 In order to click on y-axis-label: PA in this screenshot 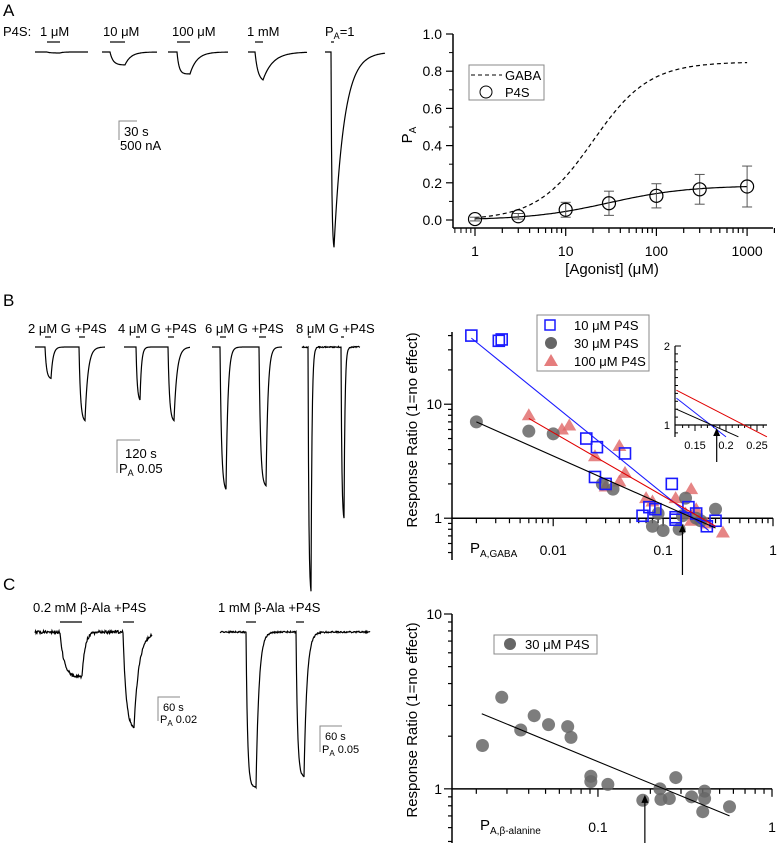, I will do `click(409, 134)`.